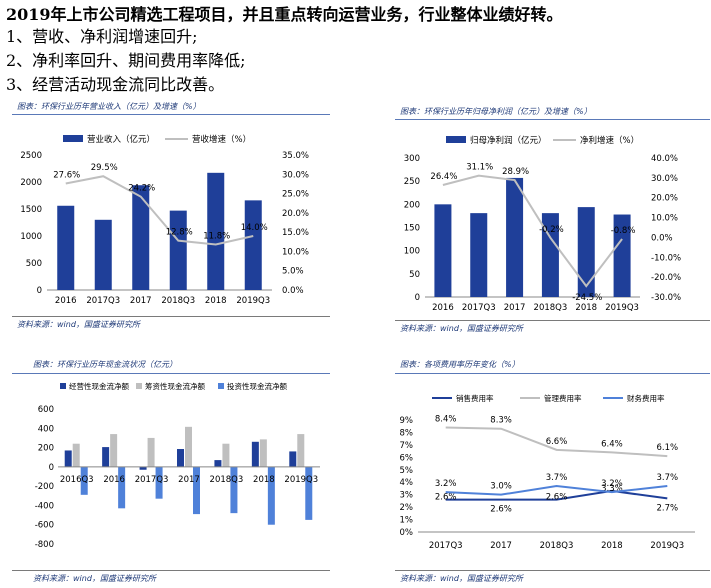 The image size is (711, 588). I want to click on y-tick-label: 150, so click(412, 229).